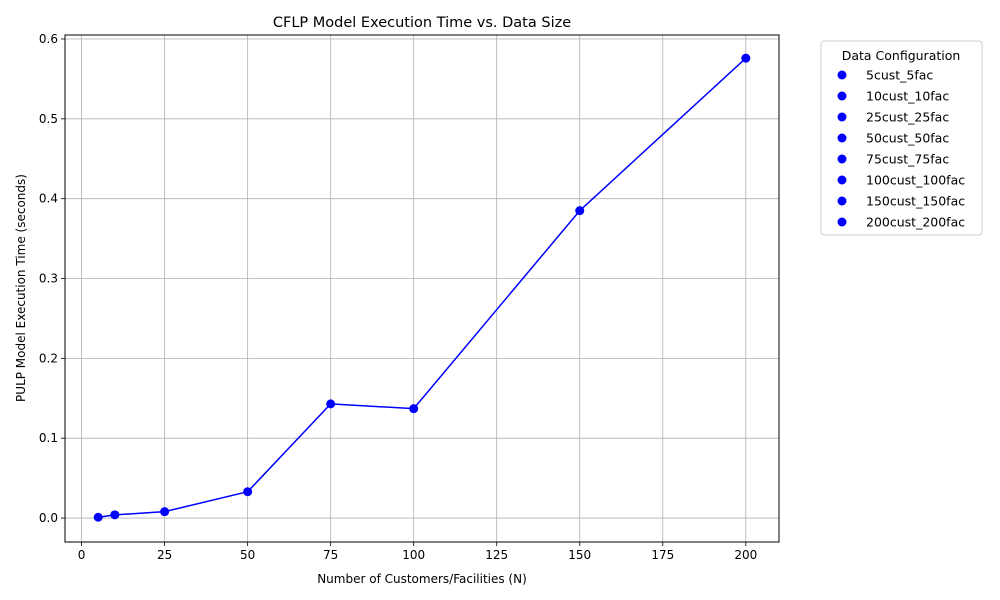 The width and height of the screenshot is (1000, 600). What do you see at coordinates (915, 180) in the screenshot?
I see `legend-entry-label: 100cust_100fac` at bounding box center [915, 180].